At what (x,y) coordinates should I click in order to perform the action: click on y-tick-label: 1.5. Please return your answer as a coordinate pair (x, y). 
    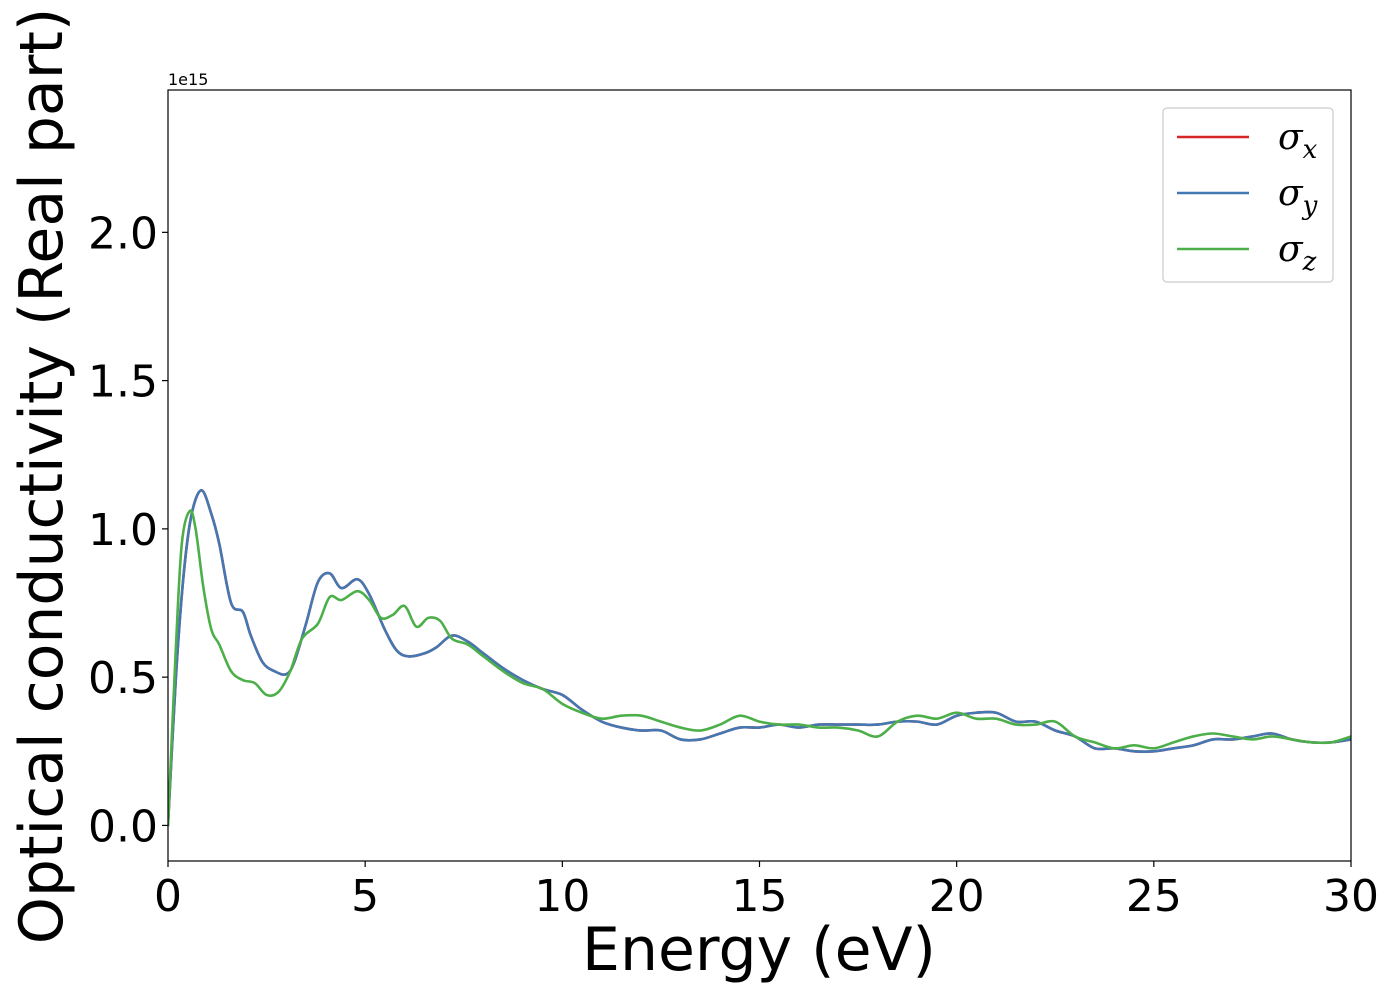
    Looking at the image, I should click on (123, 382).